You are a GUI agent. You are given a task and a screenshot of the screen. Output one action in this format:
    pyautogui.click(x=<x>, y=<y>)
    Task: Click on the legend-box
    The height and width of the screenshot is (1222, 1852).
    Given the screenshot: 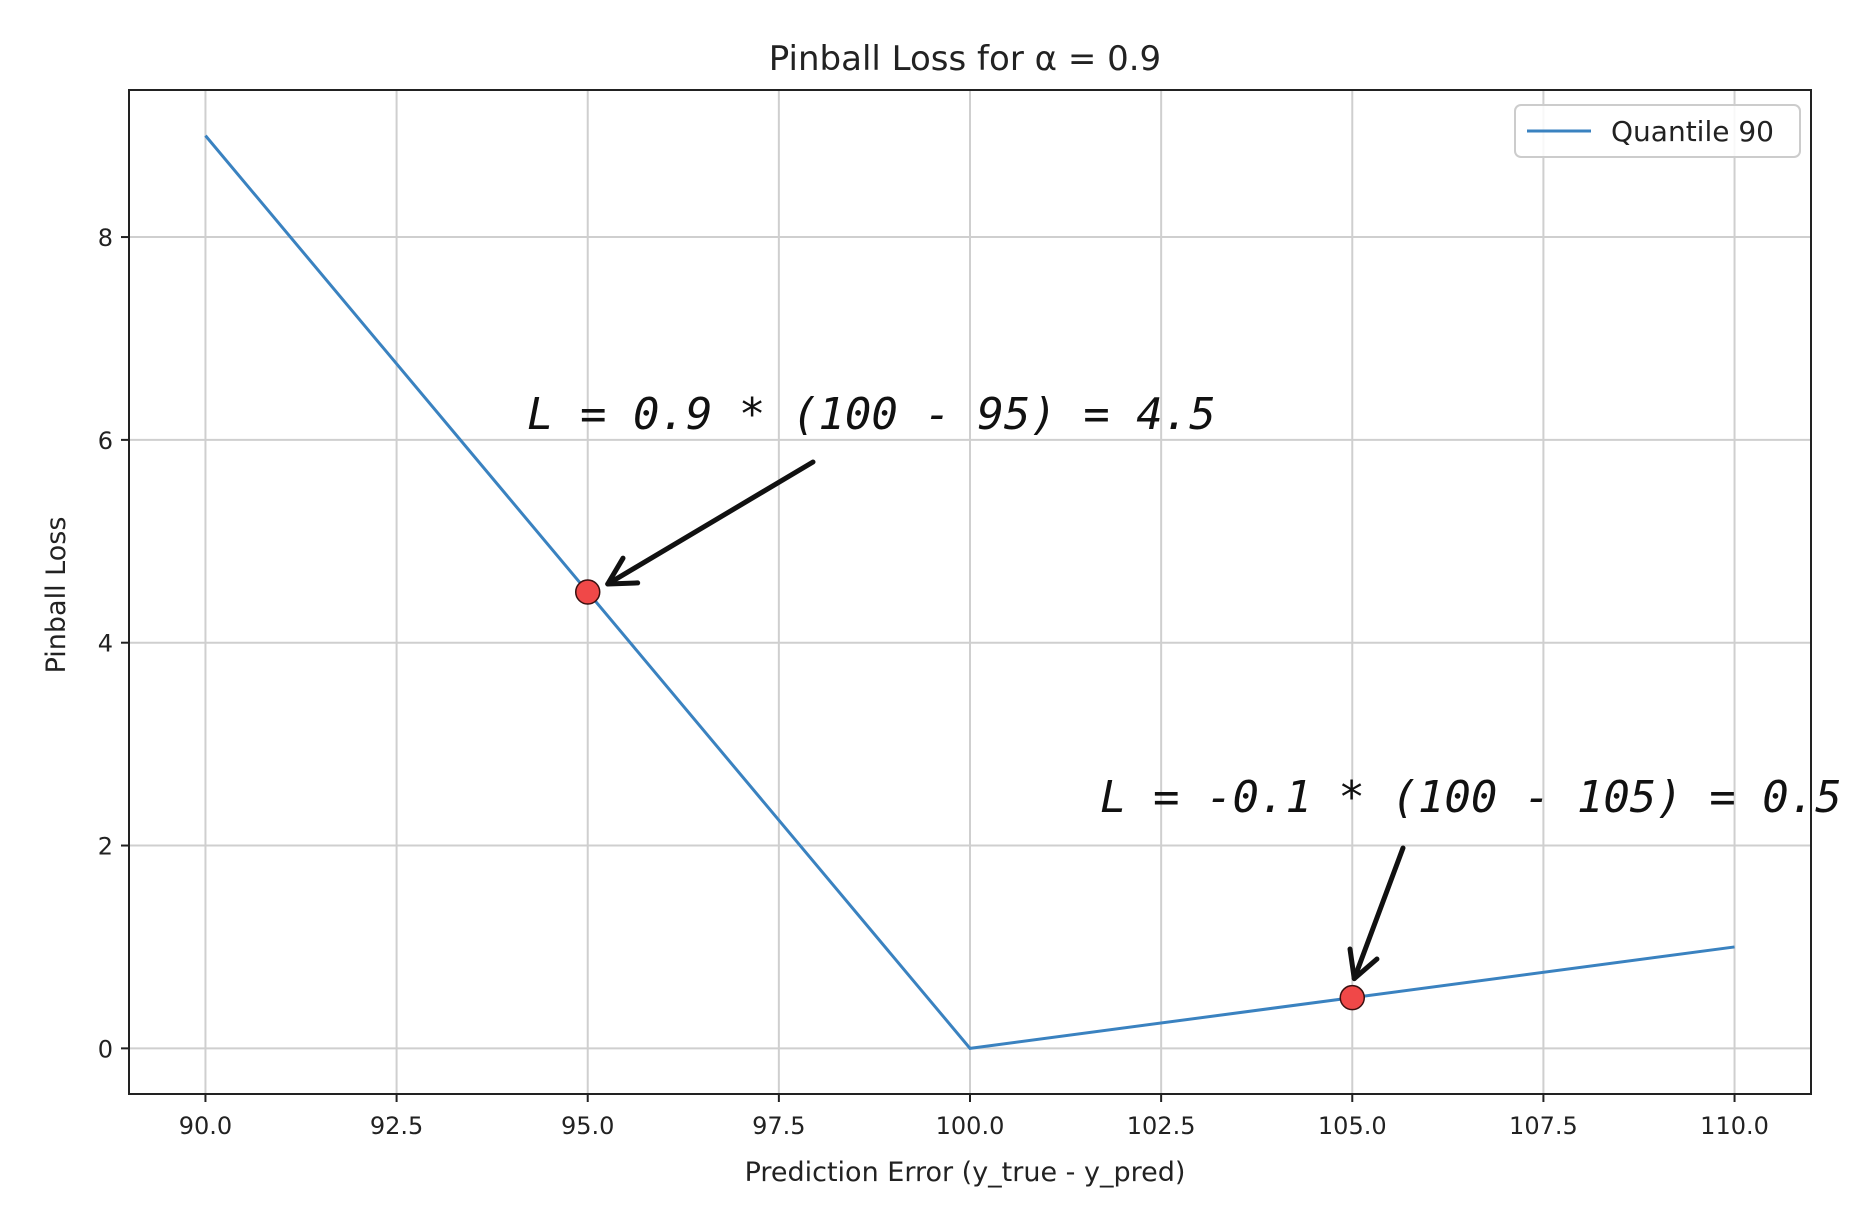 What is the action you would take?
    pyautogui.click(x=1657, y=131)
    